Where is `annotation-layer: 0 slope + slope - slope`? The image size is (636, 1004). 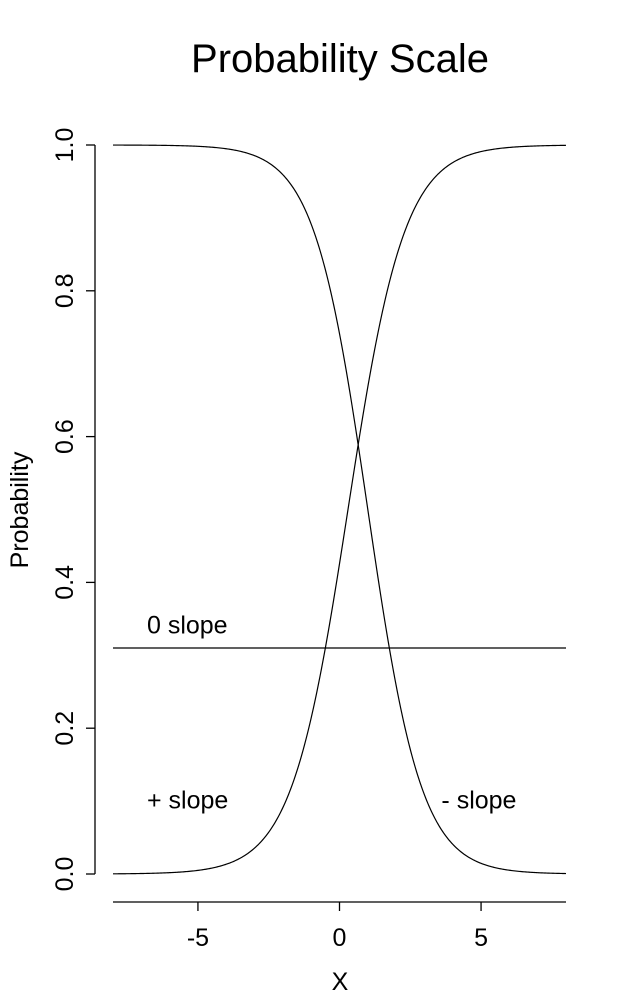
annotation-layer: 0 slope + slope - slope is located at coordinates (331, 712).